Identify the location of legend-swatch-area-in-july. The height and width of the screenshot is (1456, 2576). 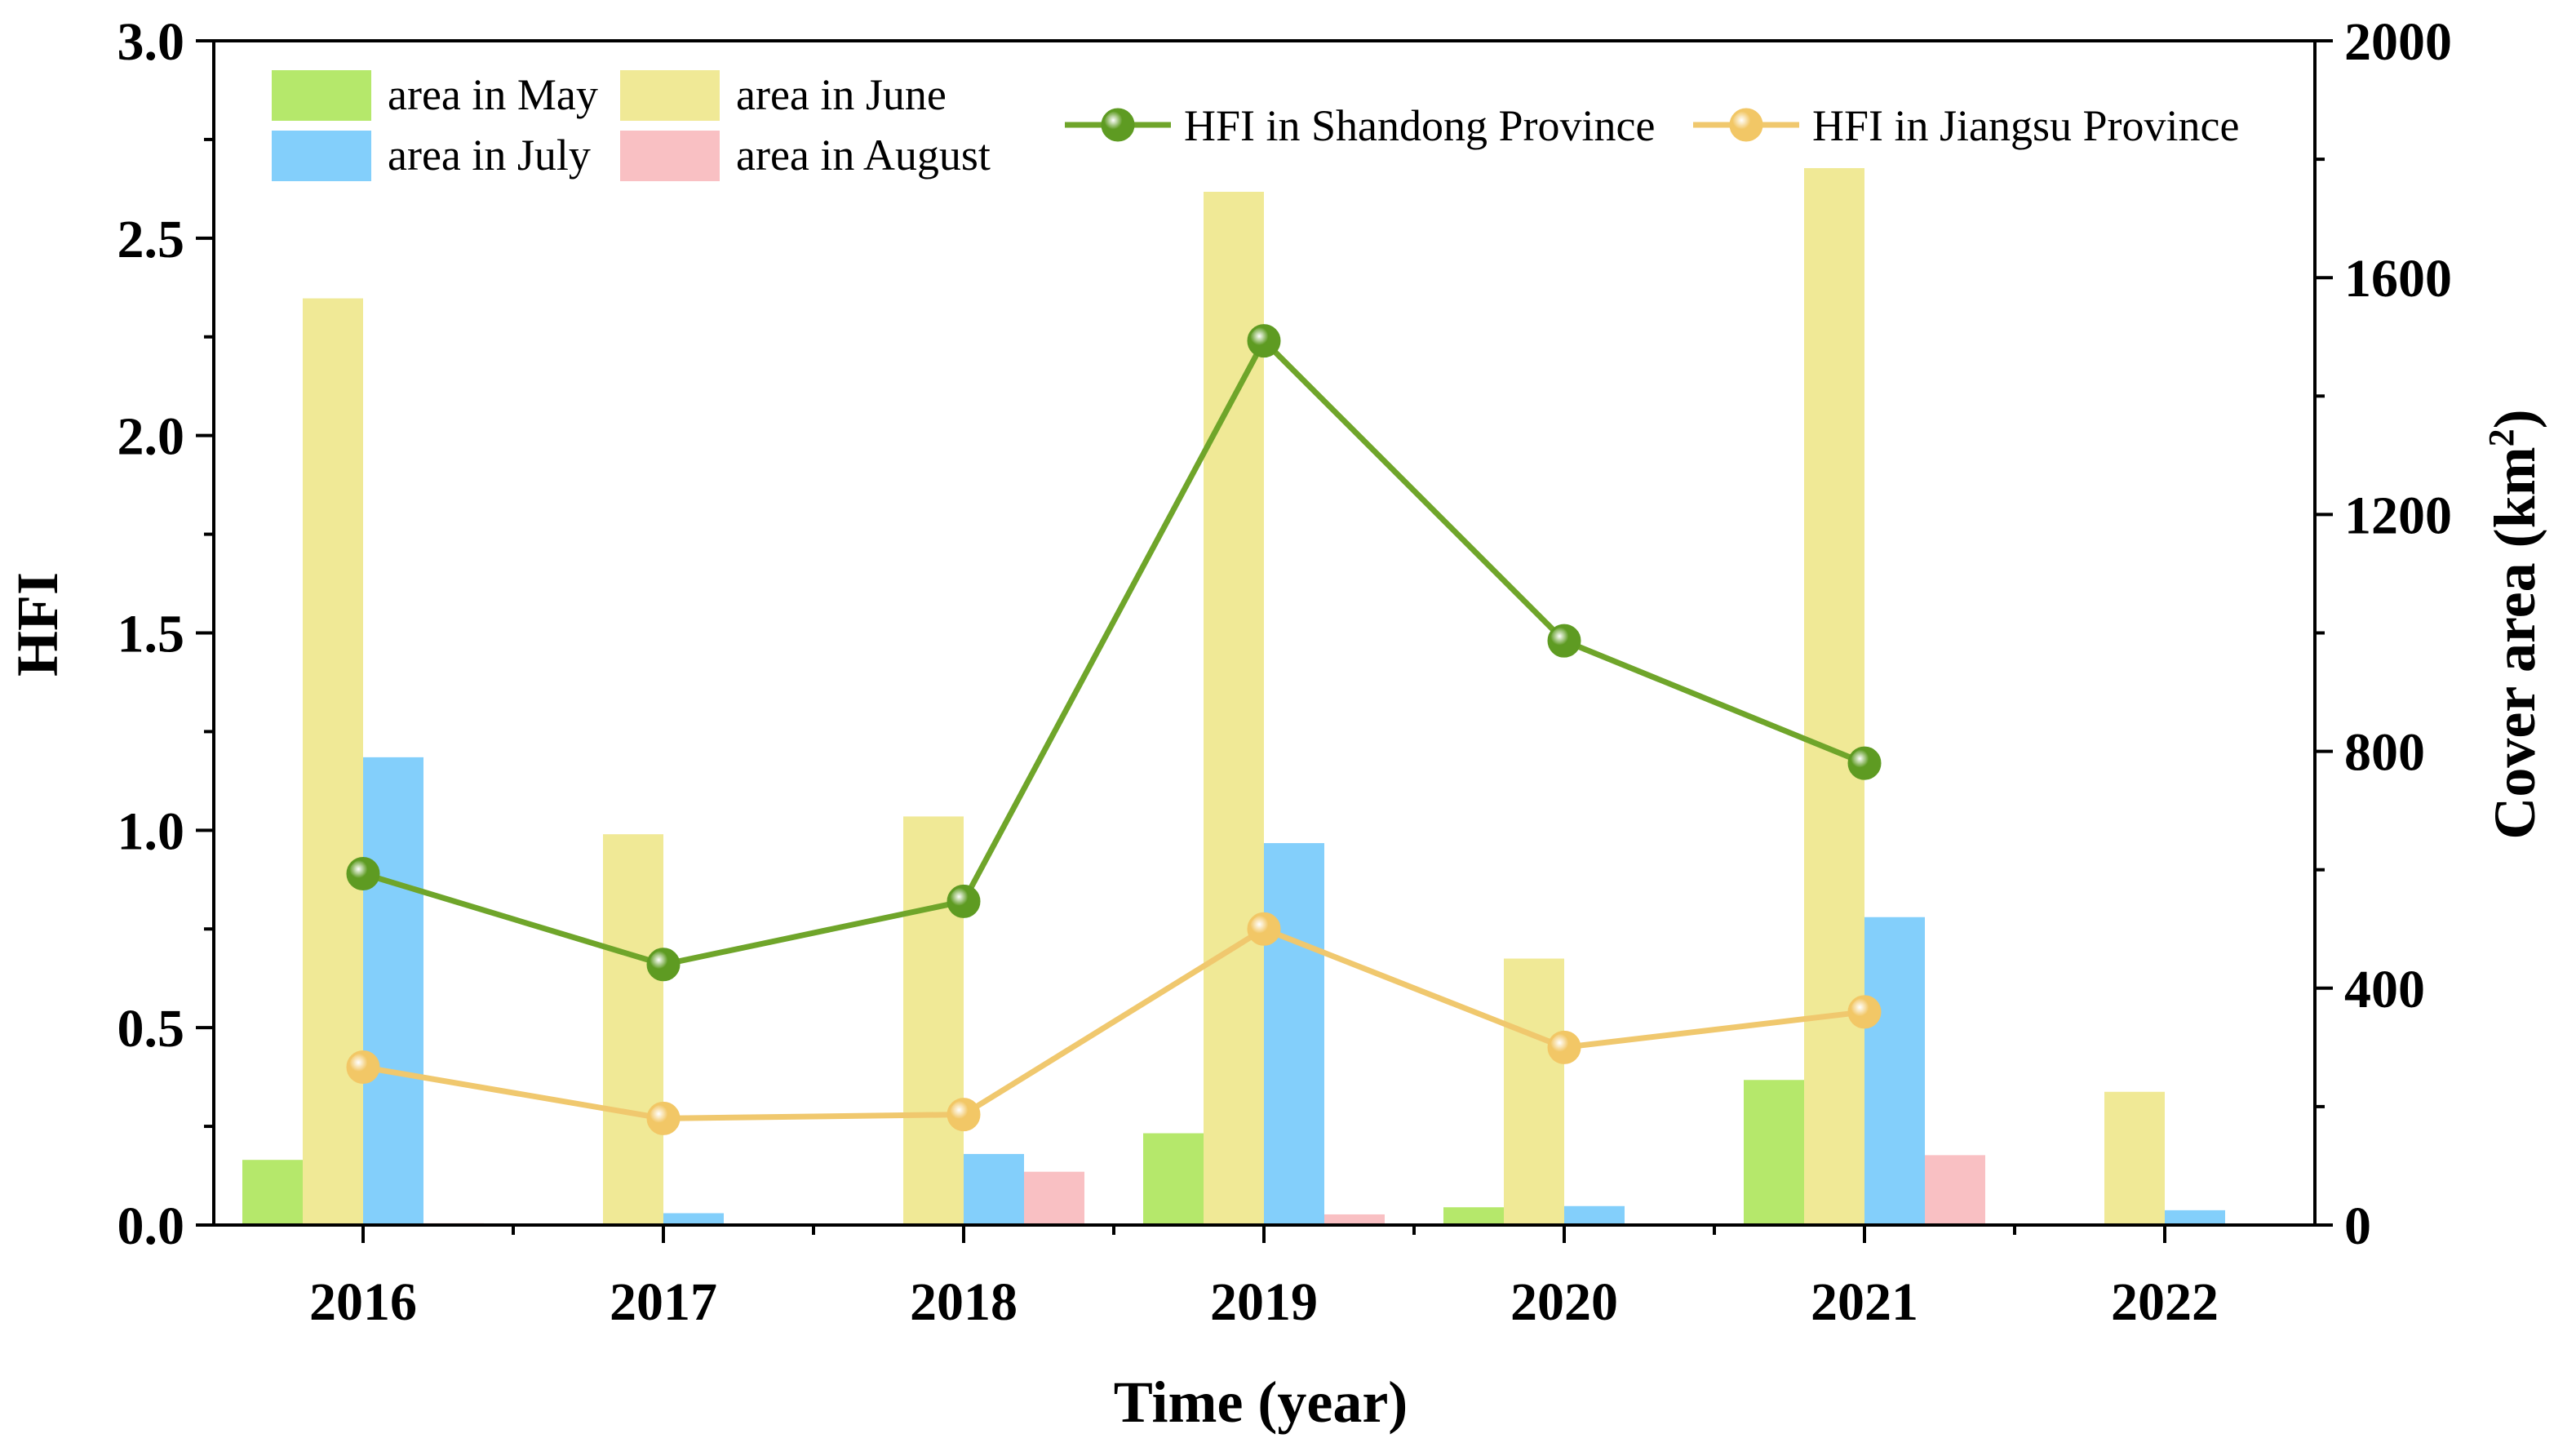
(321, 156).